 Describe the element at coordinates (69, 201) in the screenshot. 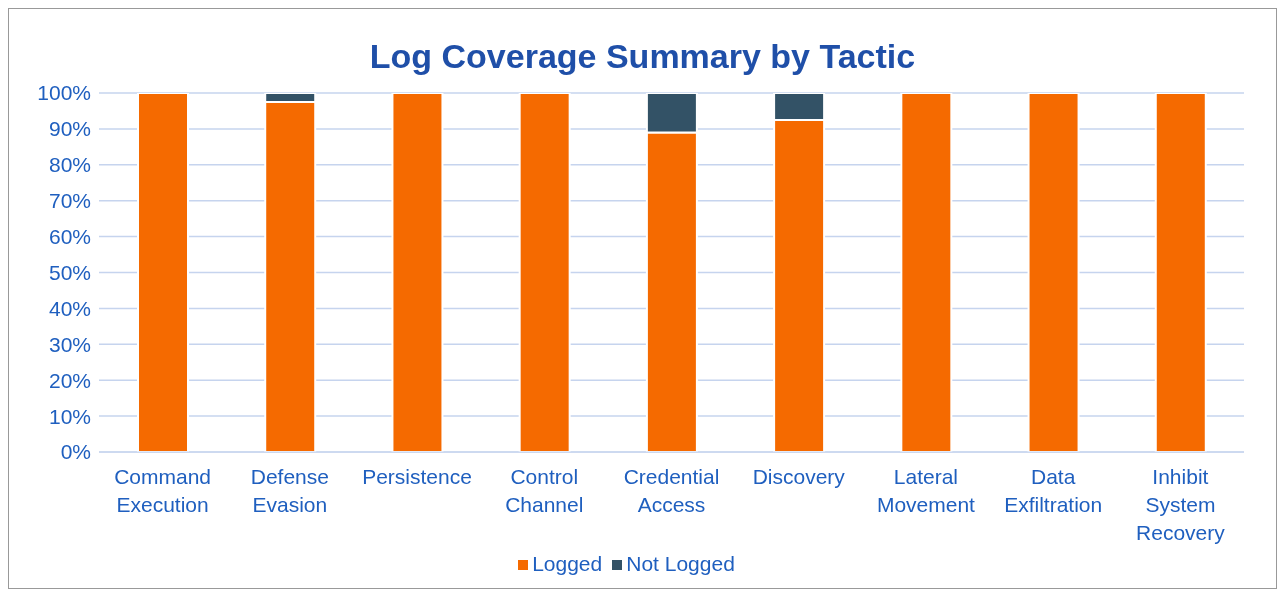

I see `y-tick-label: 70%` at that location.